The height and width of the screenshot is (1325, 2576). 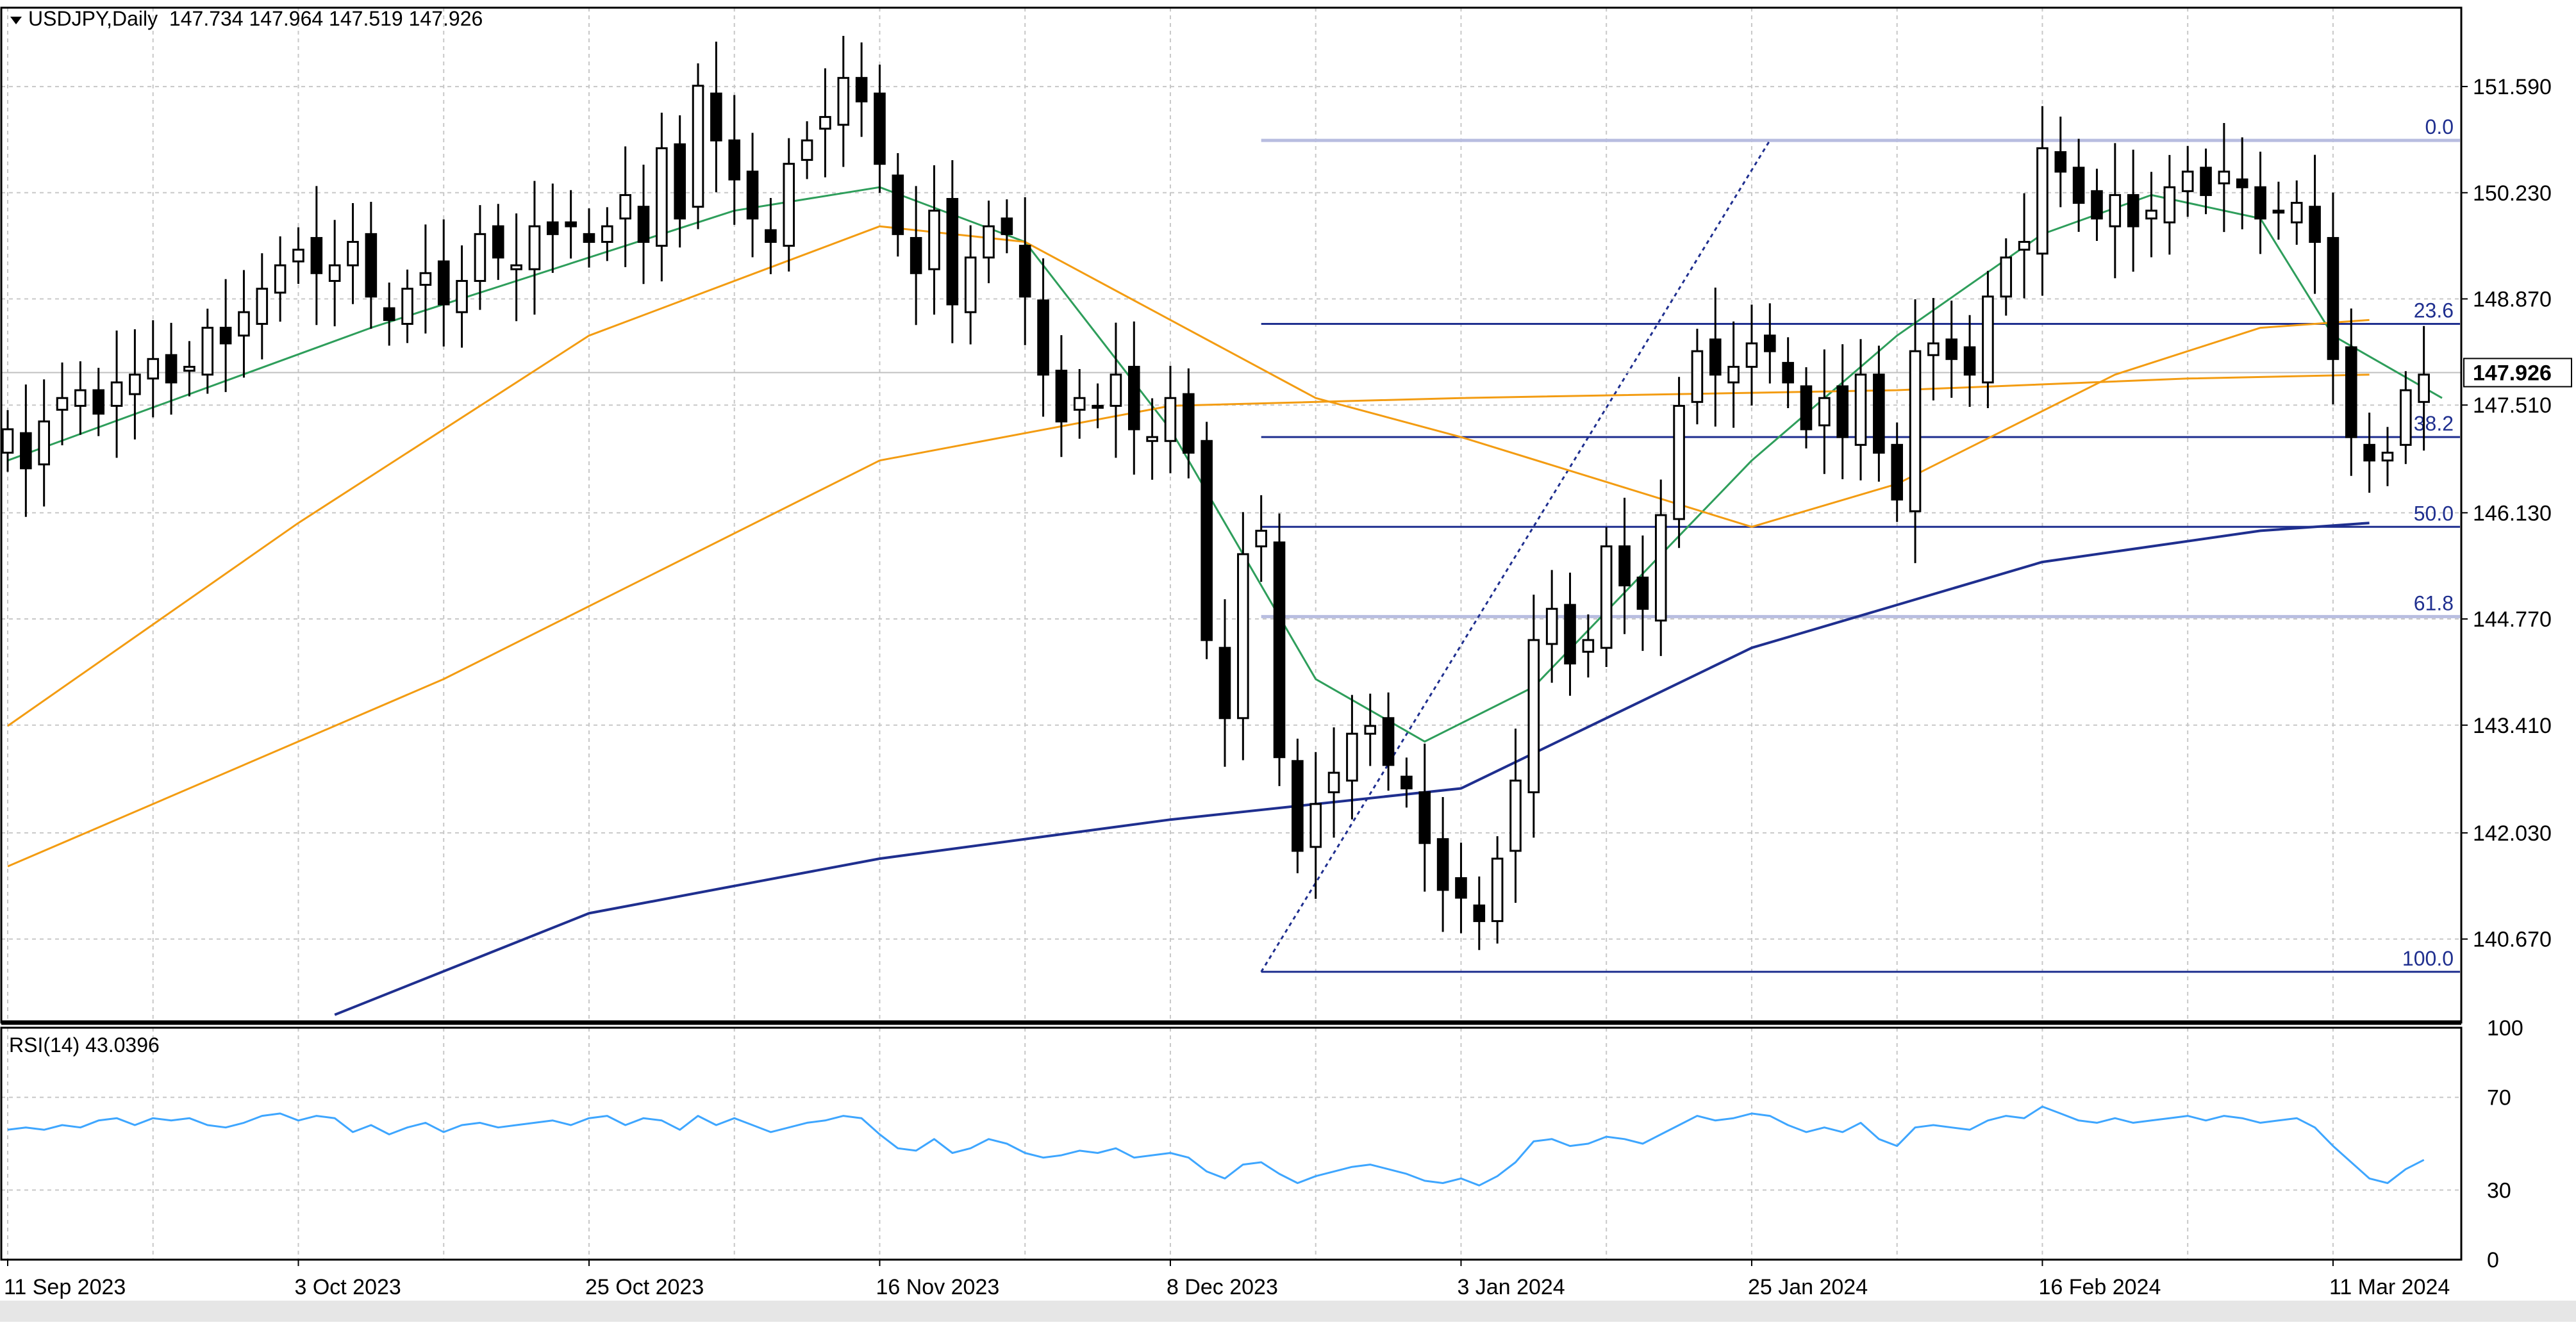 What do you see at coordinates (2099, 1287) in the screenshot?
I see `x-tick-label: 16 Feb 2024` at bounding box center [2099, 1287].